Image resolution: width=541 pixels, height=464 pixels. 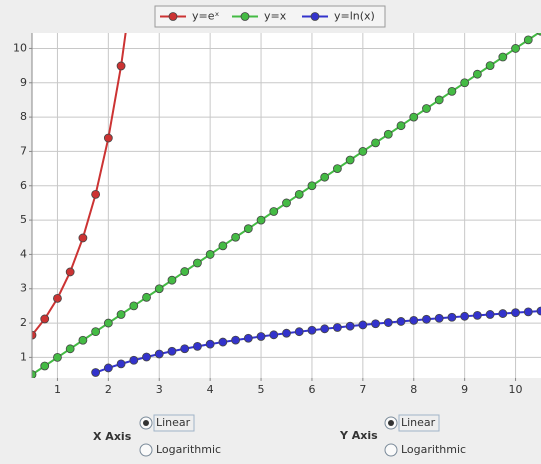 What do you see at coordinates (210, 389) in the screenshot?
I see `x-tick-label: 4` at bounding box center [210, 389].